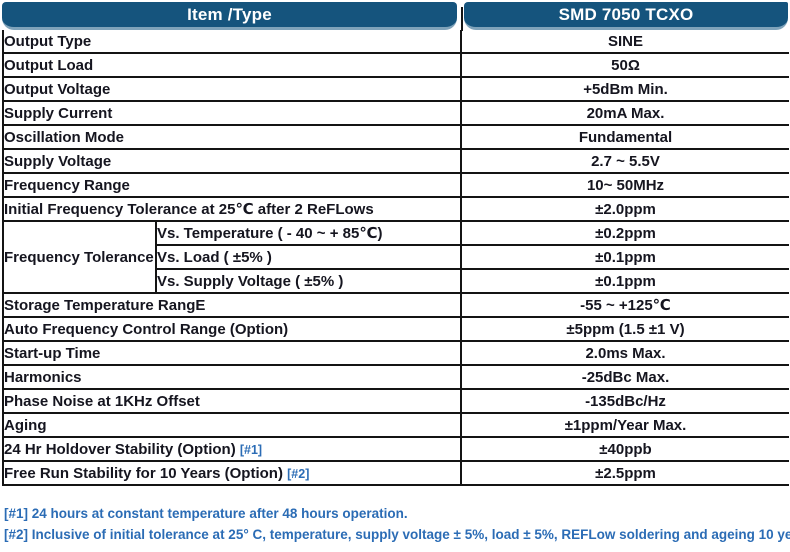 The width and height of the screenshot is (790, 552). Describe the element at coordinates (624, 161) in the screenshot. I see `row-value: 2.7 ~ 5.5V` at that location.